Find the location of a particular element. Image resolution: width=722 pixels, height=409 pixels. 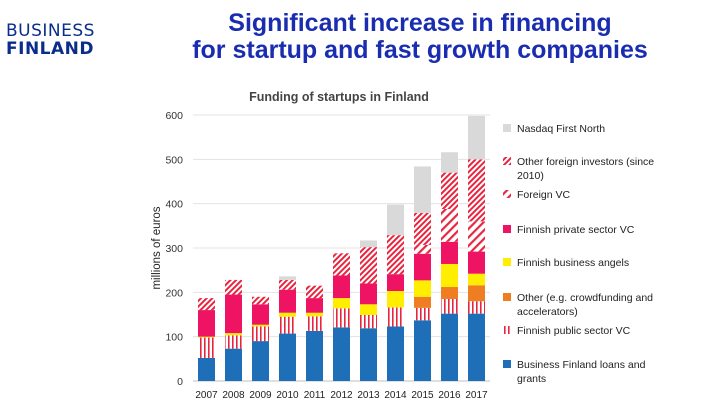

legend-label: Foreign VC is located at coordinates (544, 195).